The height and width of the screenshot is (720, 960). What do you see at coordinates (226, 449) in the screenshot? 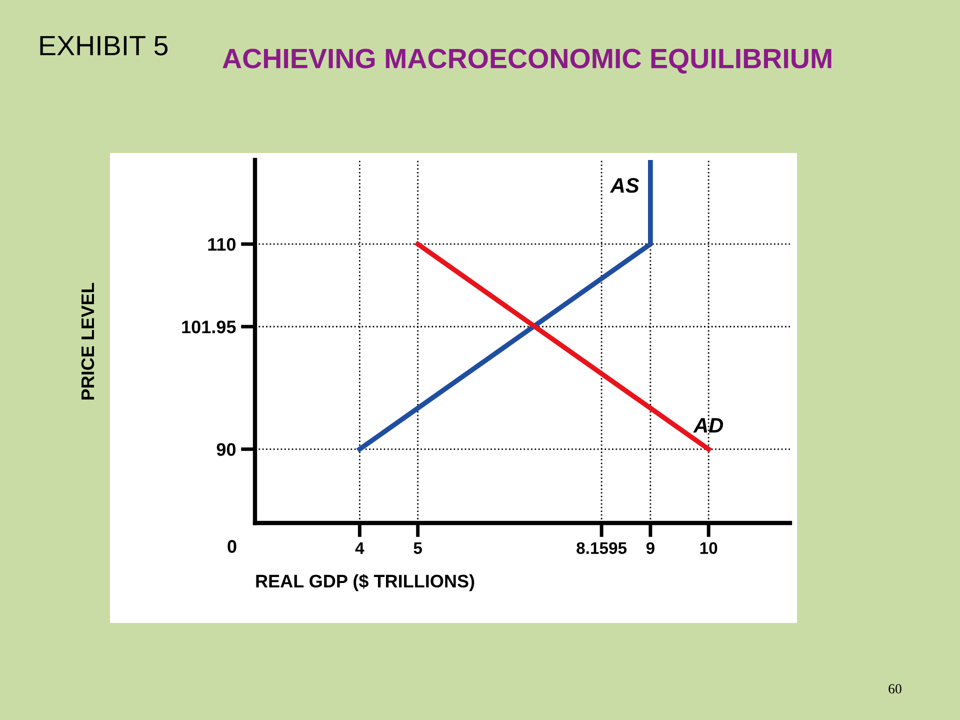
I see `y-tick-label: 90` at bounding box center [226, 449].